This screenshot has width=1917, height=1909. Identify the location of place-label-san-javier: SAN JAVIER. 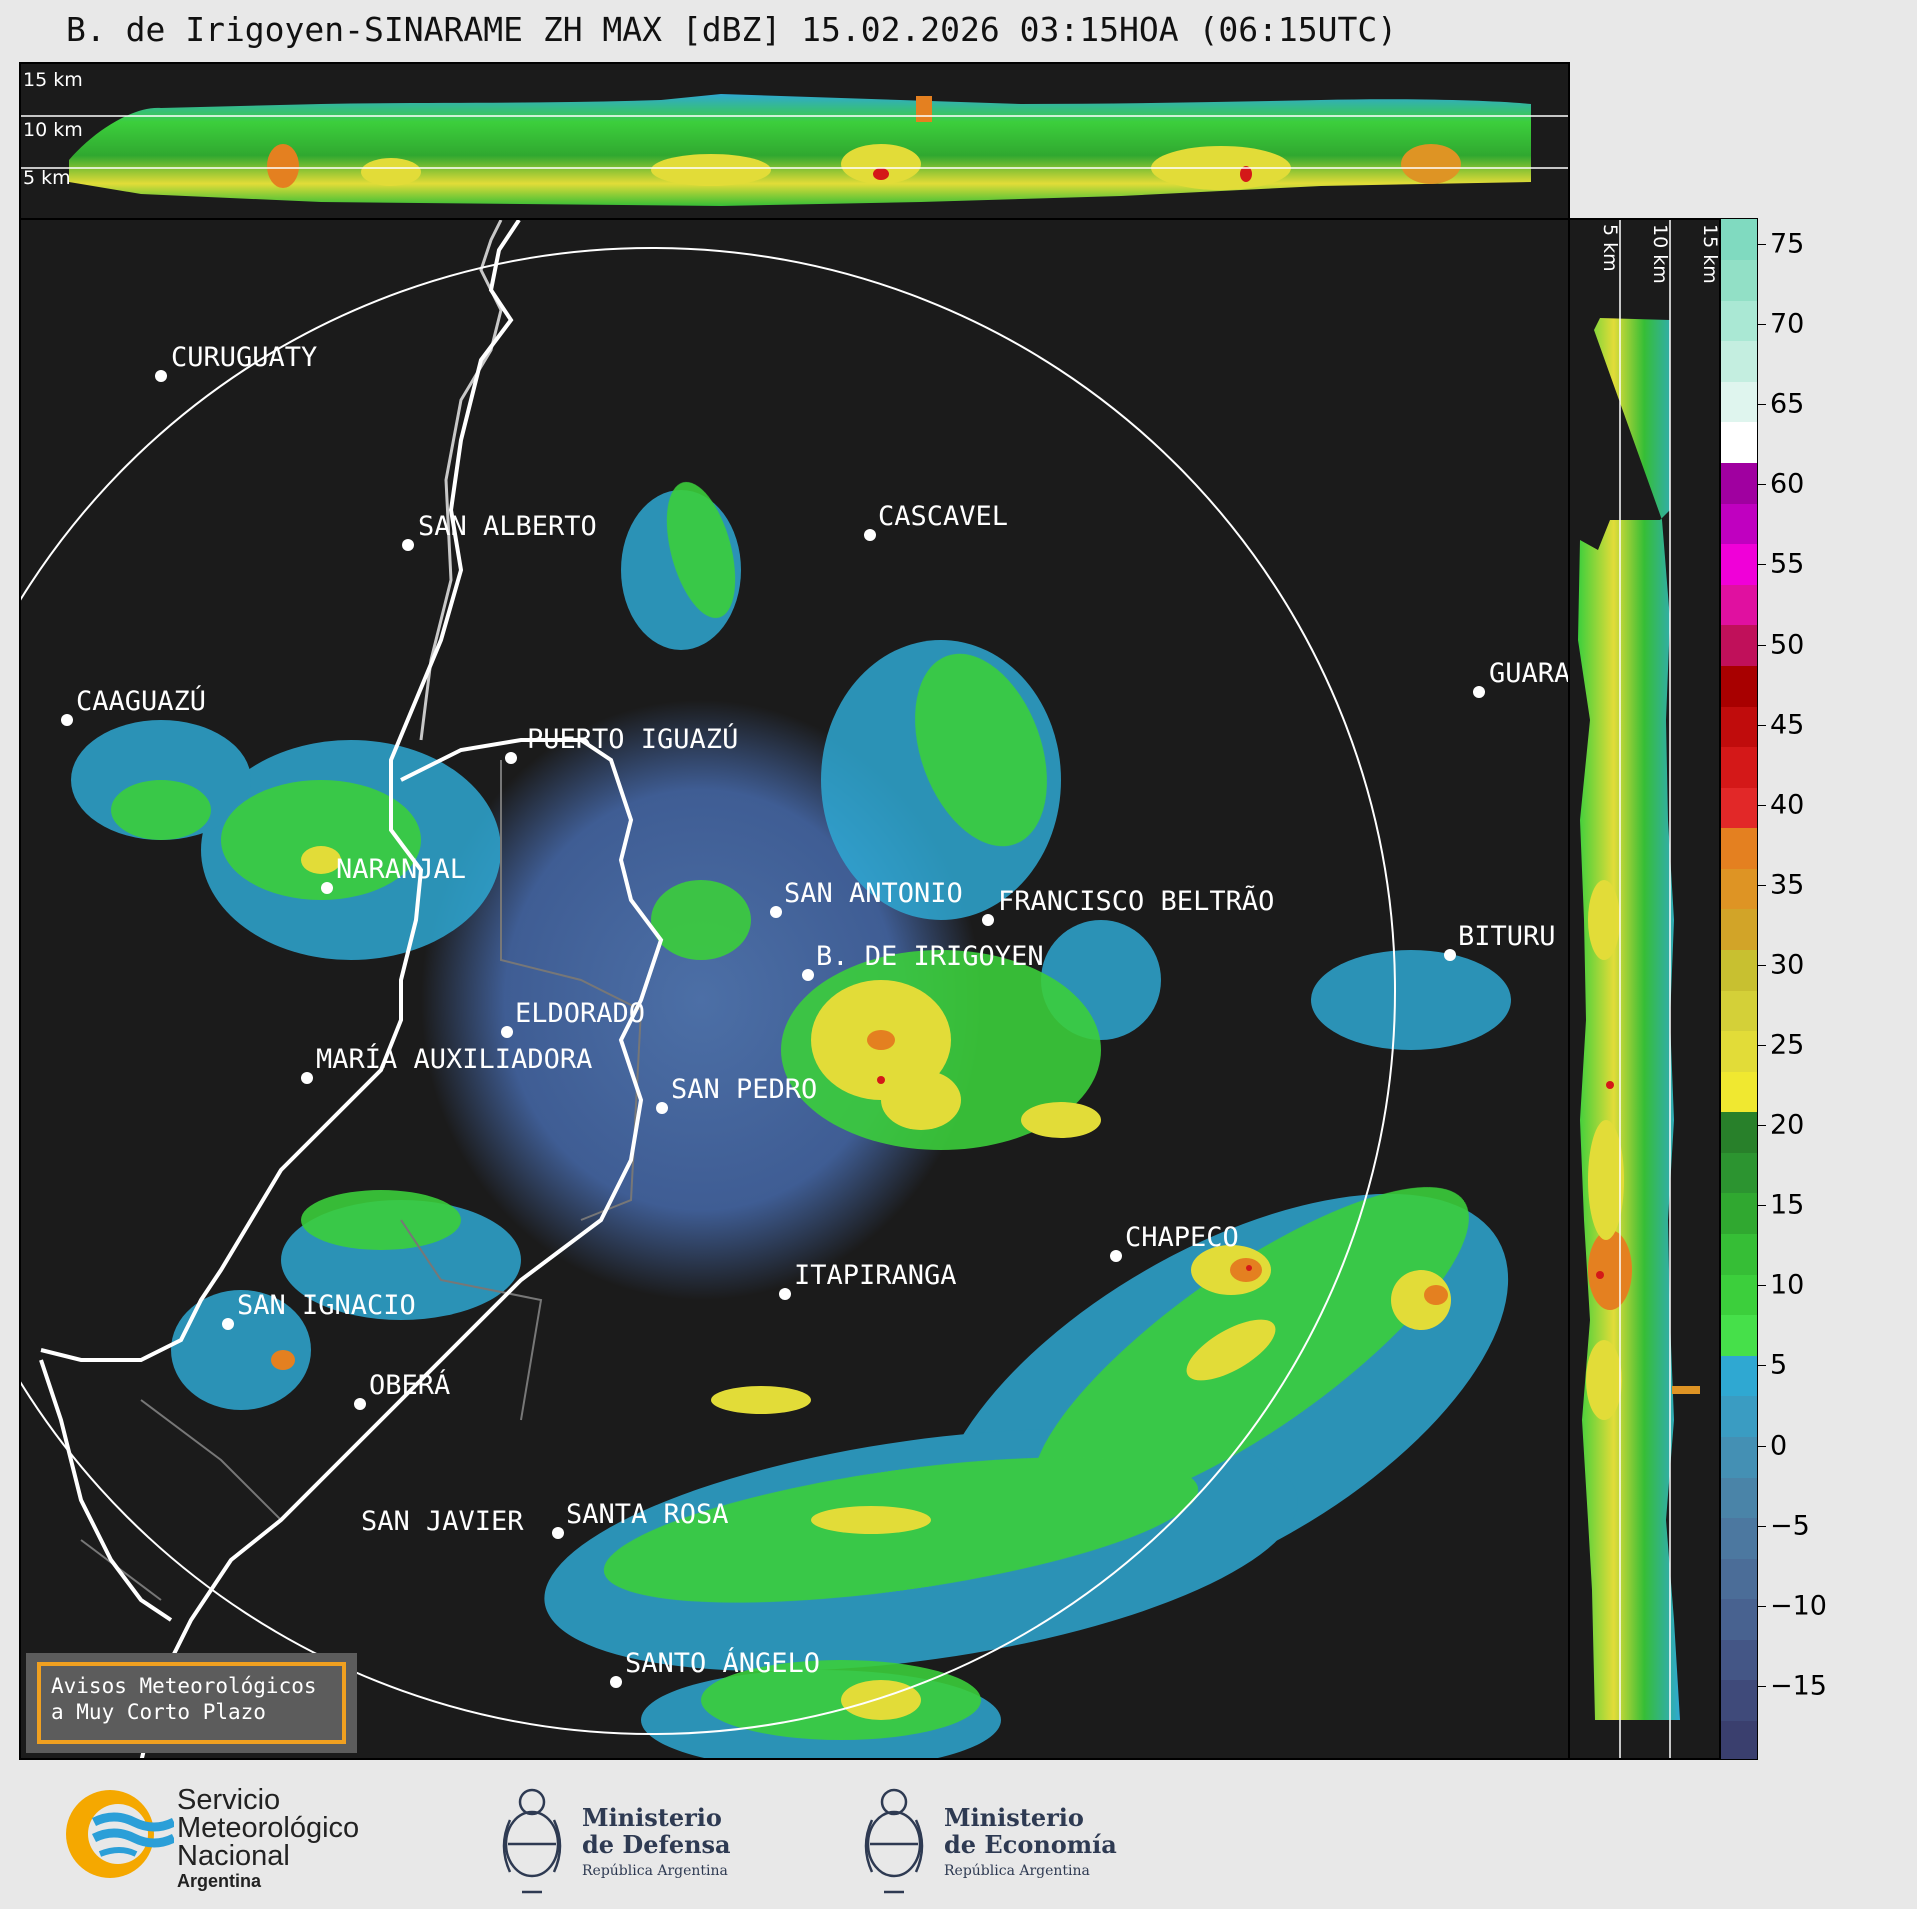
(442, 1521).